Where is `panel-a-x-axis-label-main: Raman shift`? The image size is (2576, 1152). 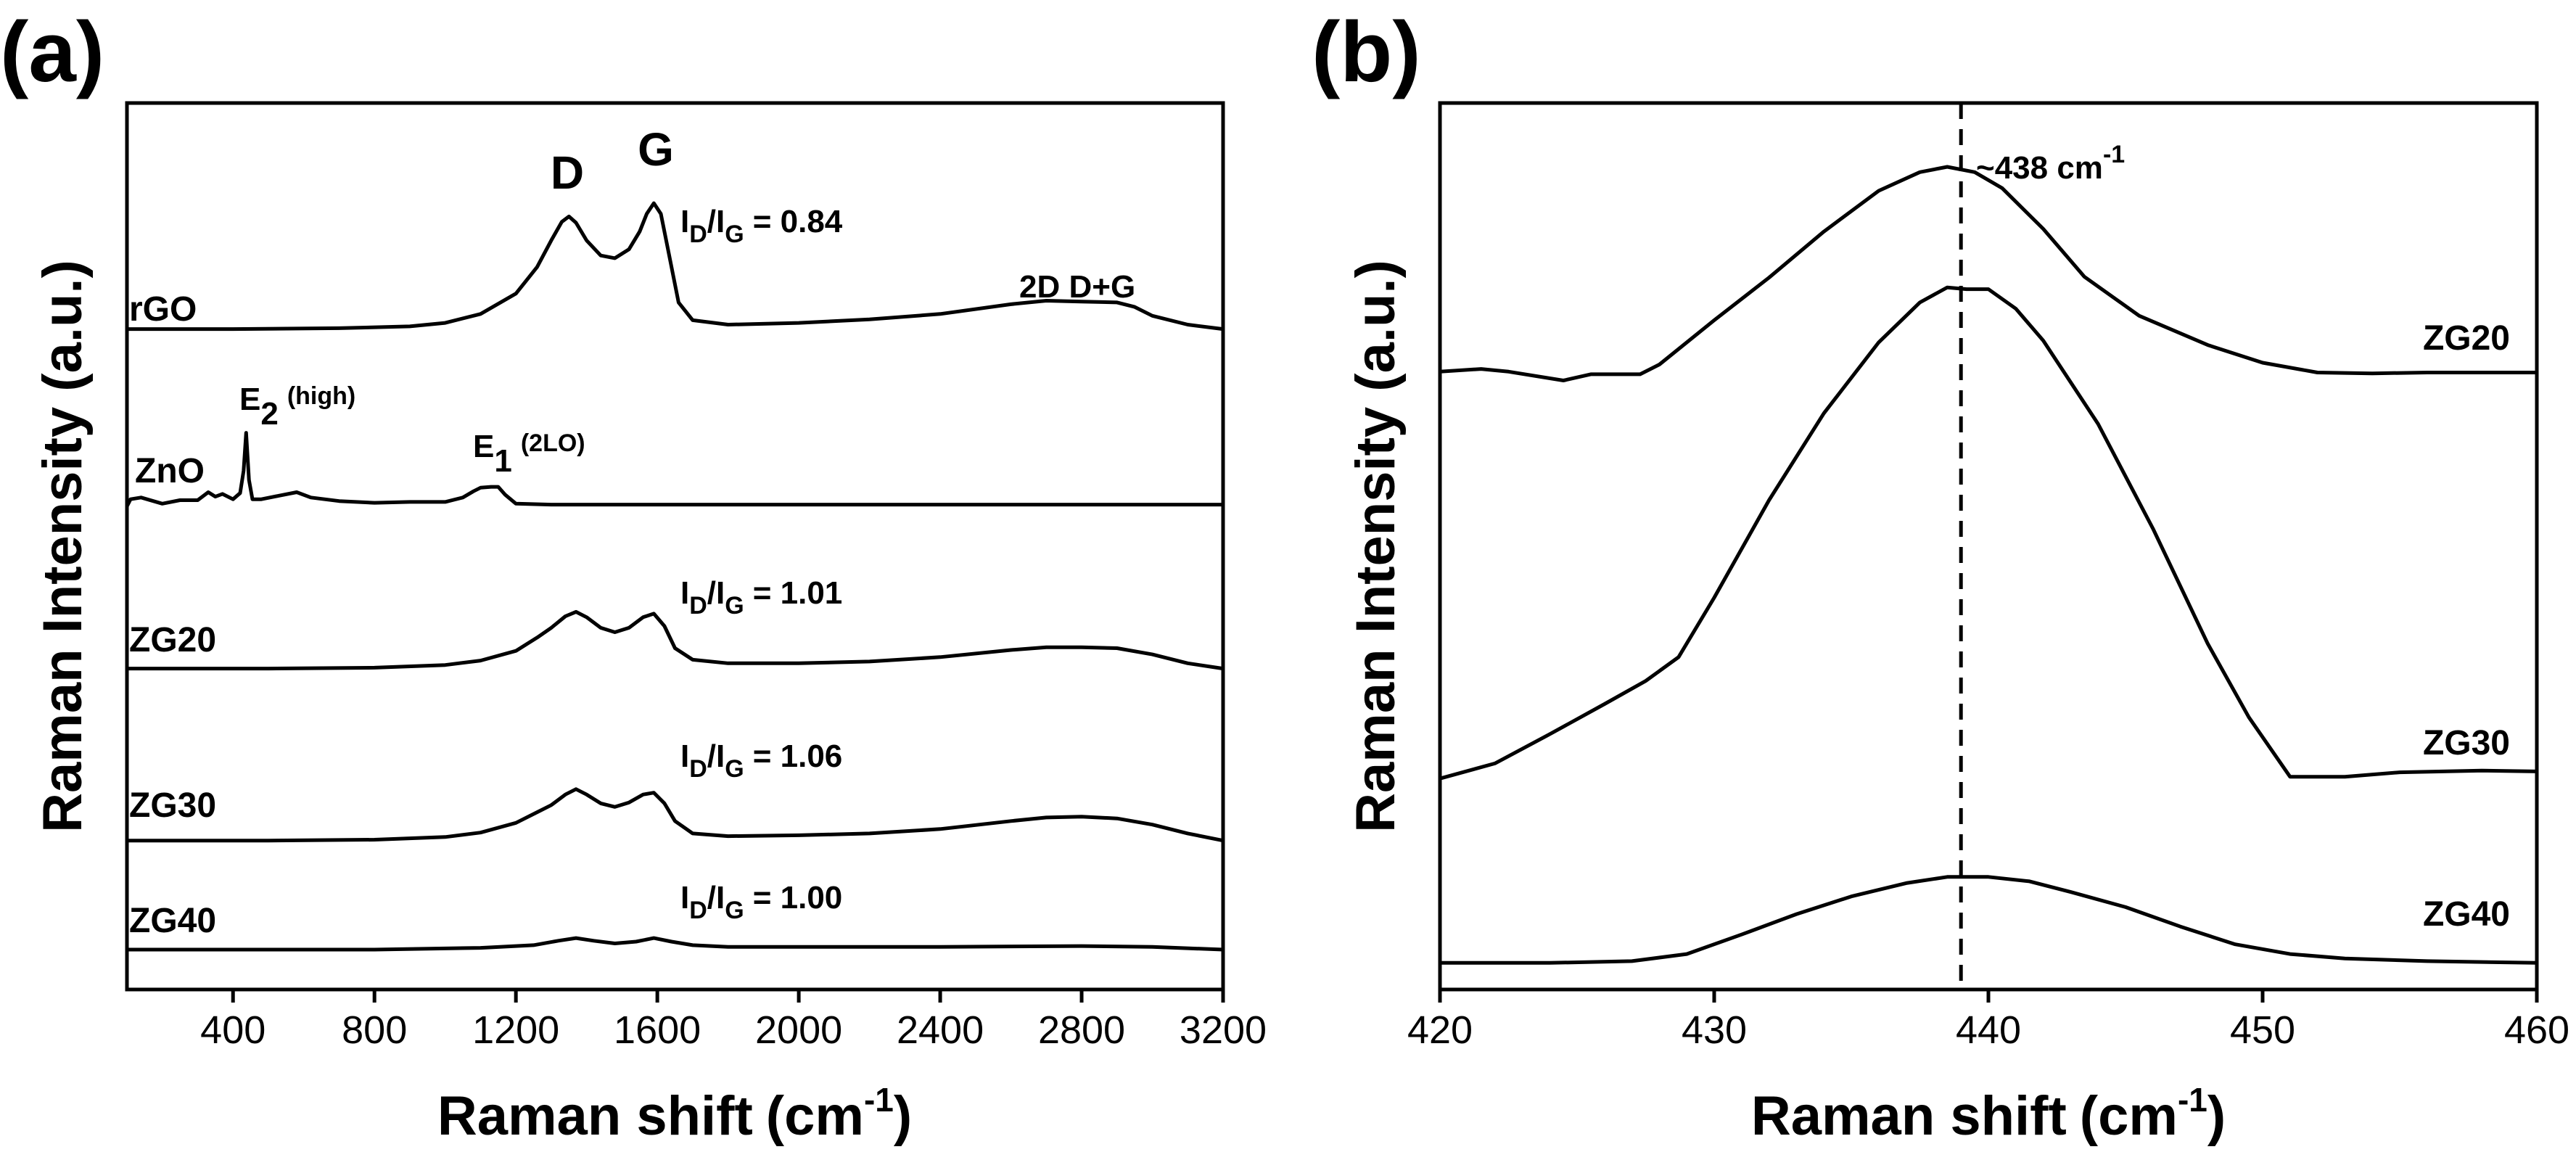
panel-a-x-axis-label-main: Raman shift is located at coordinates (595, 1116).